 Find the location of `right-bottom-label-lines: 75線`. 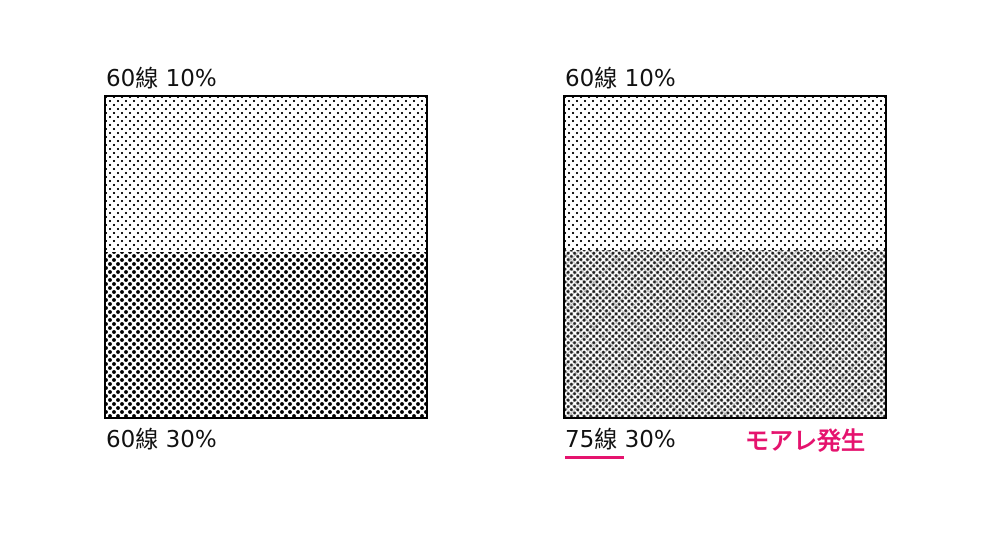

right-bottom-label-lines: 75線 is located at coordinates (591, 440).